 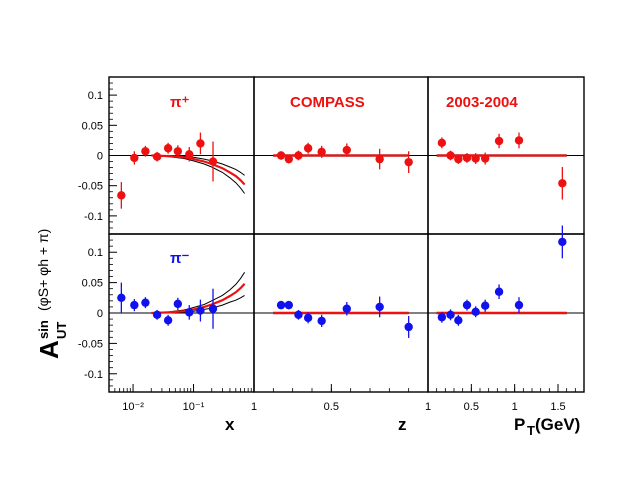 What do you see at coordinates (194, 407) in the screenshot?
I see `x-tick-label: 10⁻¹` at bounding box center [194, 407].